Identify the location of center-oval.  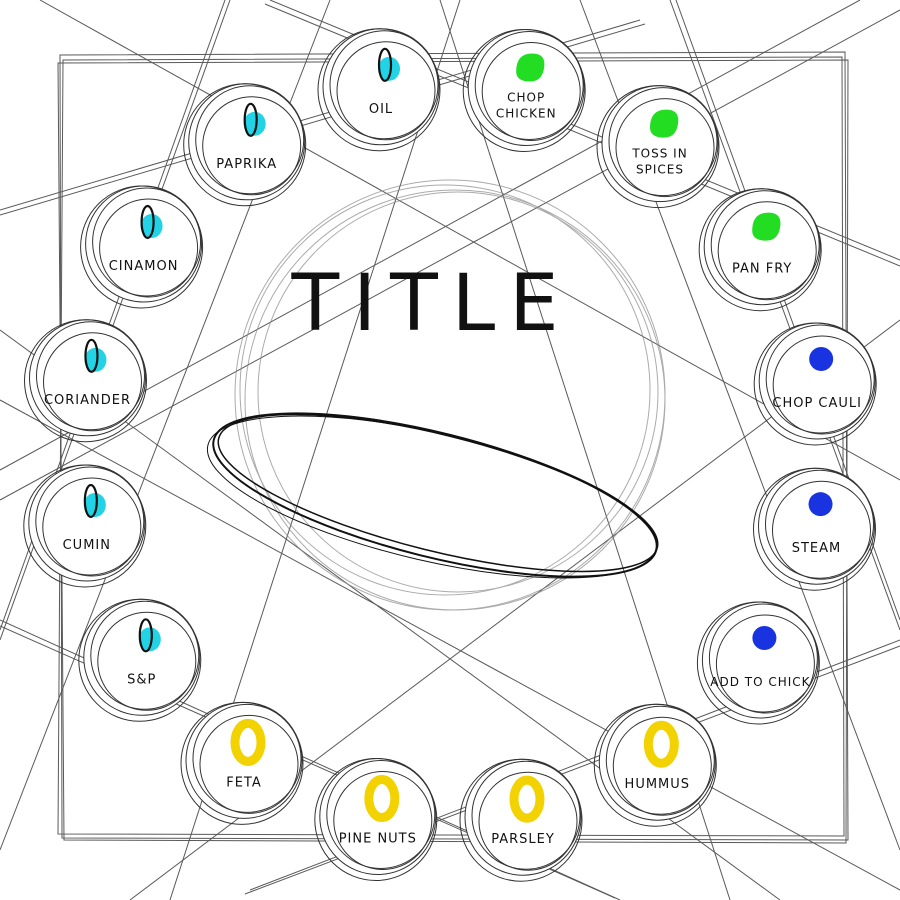
(432, 495).